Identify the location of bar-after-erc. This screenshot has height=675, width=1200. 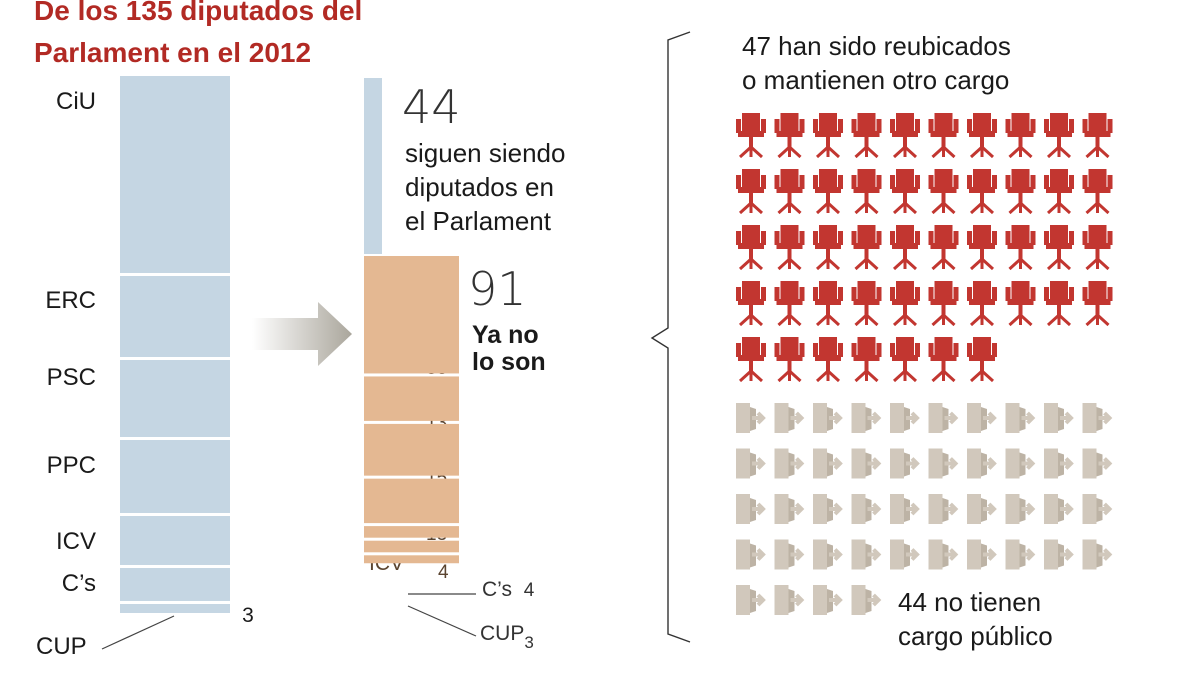
(411, 398).